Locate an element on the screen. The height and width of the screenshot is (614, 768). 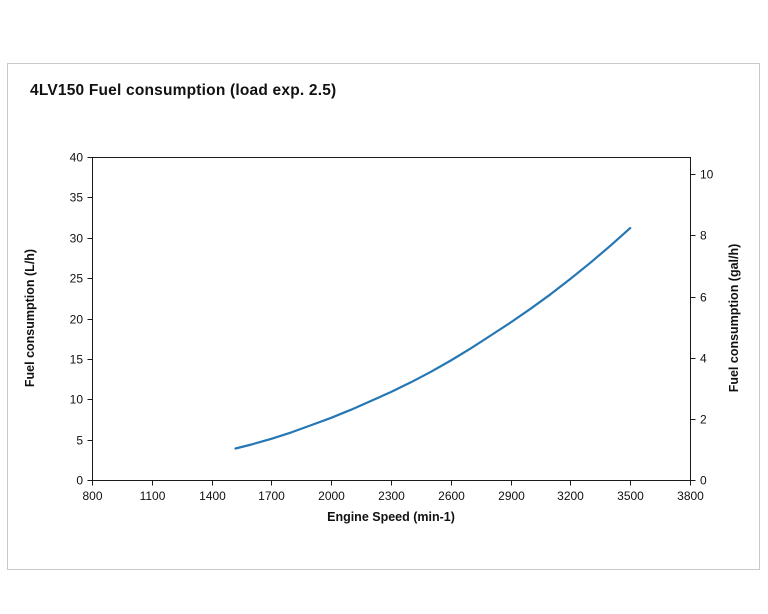
x-tick-label: 2300 is located at coordinates (391, 496).